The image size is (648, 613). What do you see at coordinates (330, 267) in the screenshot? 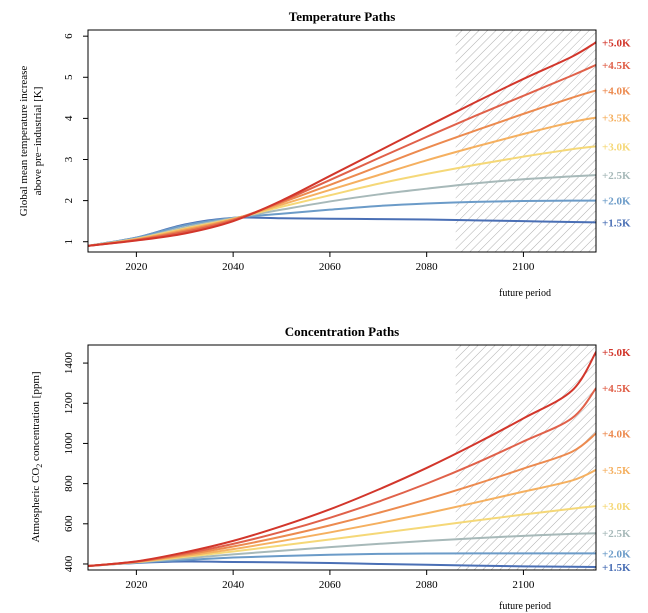
I see `temperature-x-tick-label: 2060` at bounding box center [330, 267].